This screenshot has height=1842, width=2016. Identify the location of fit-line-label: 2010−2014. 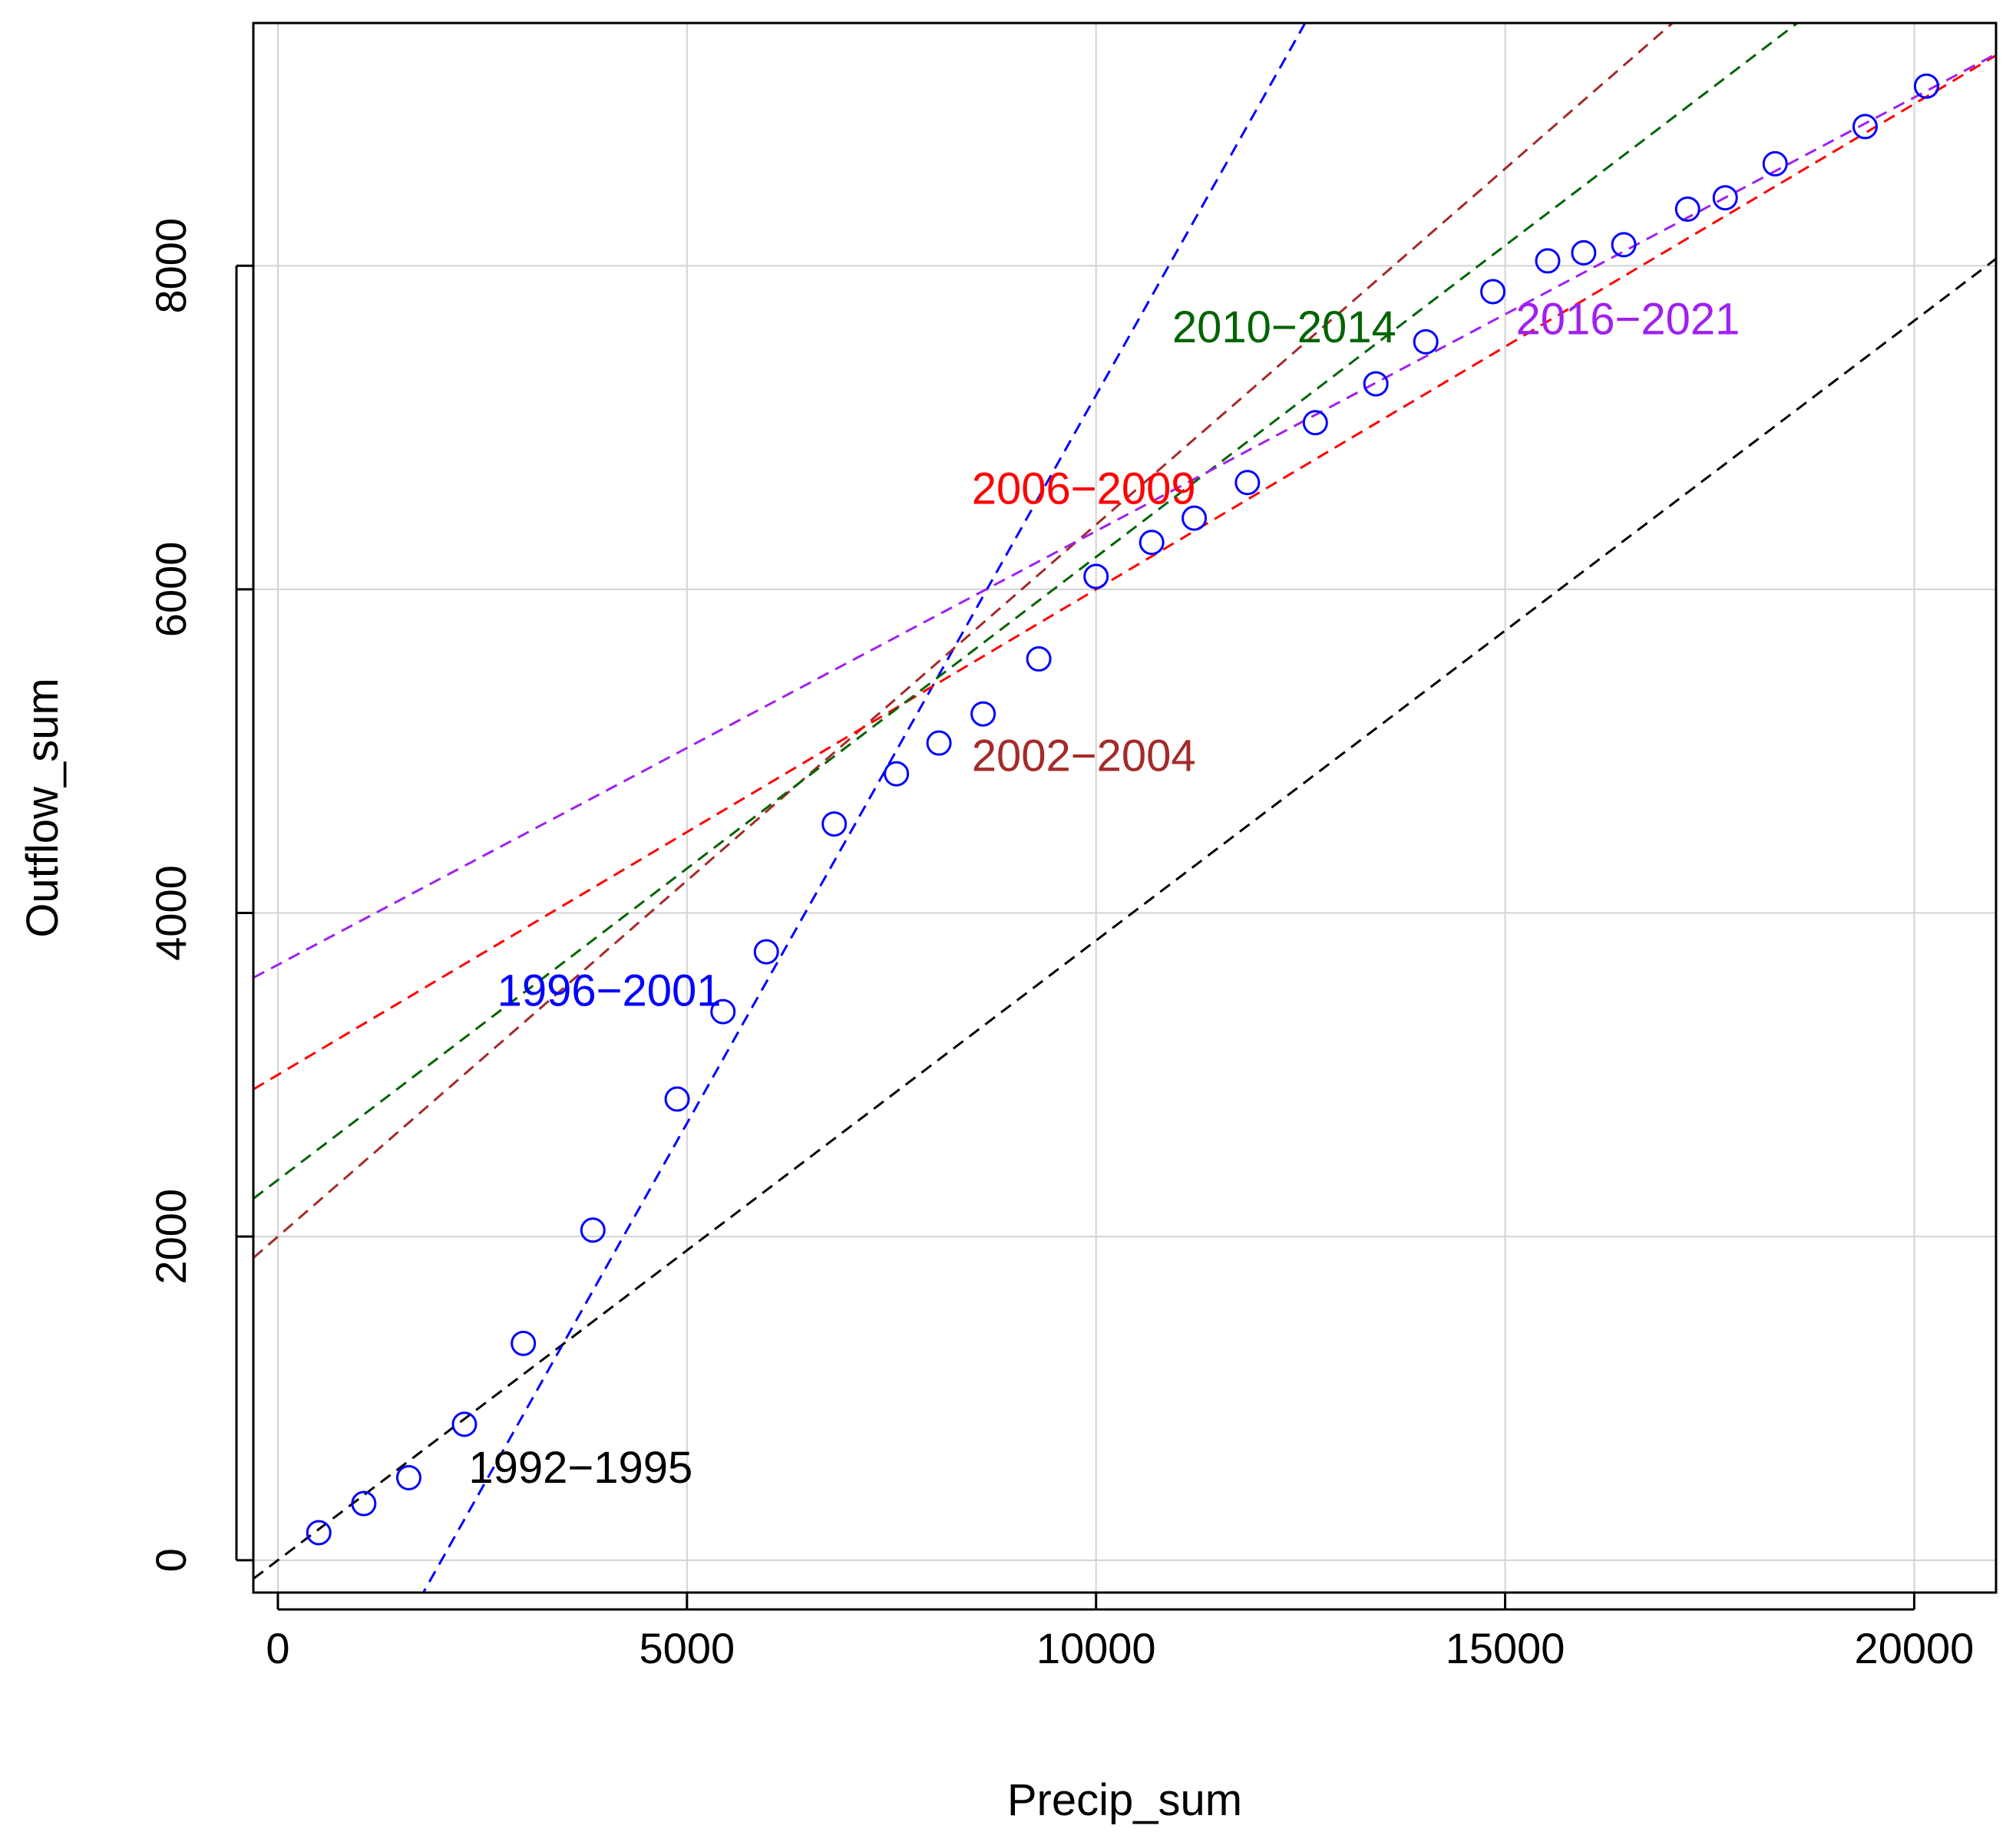
(1284, 327).